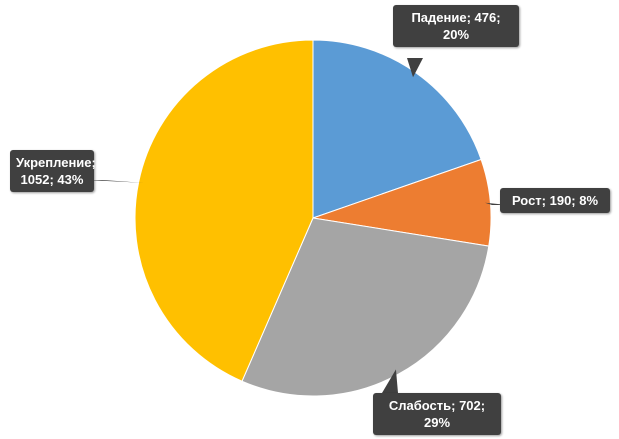 This screenshot has height=439, width=619. What do you see at coordinates (53, 171) in the screenshot?
I see `data-label: Укрепление; 1052; 43%` at bounding box center [53, 171].